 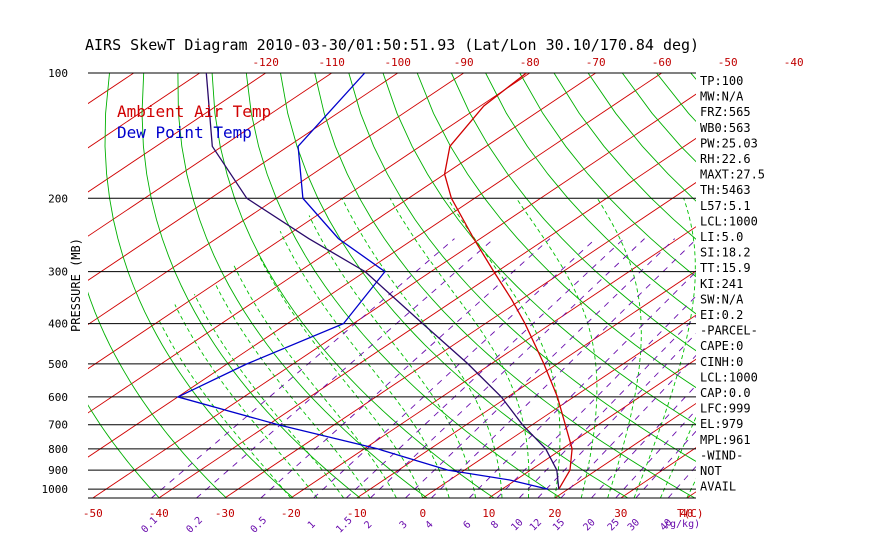 What do you see at coordinates (794, 62) in the screenshot?
I see `top-temp-tick-label: -40` at bounding box center [794, 62].